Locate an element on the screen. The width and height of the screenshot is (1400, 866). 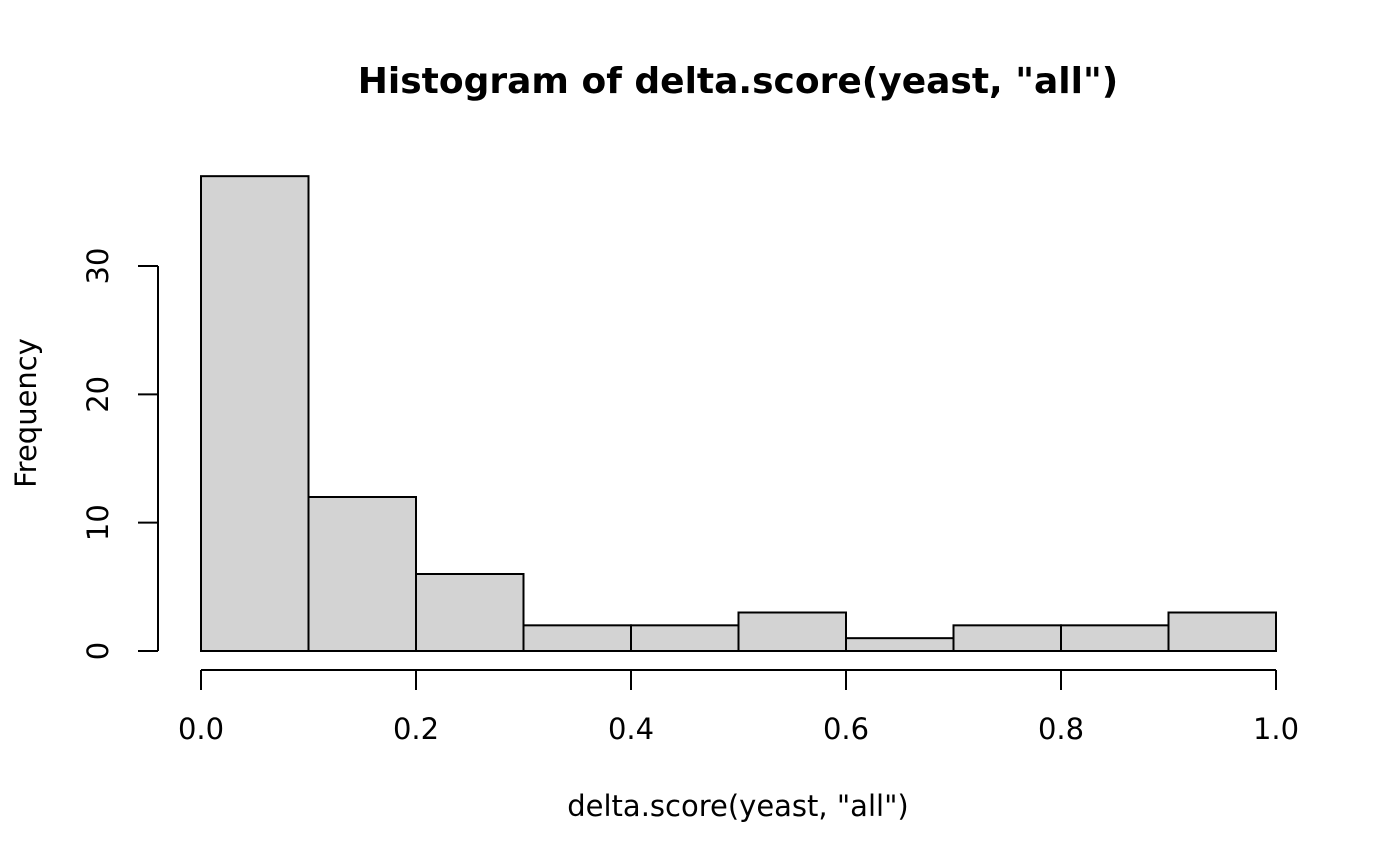
y-tick-label-2: 20 is located at coordinates (98, 394).